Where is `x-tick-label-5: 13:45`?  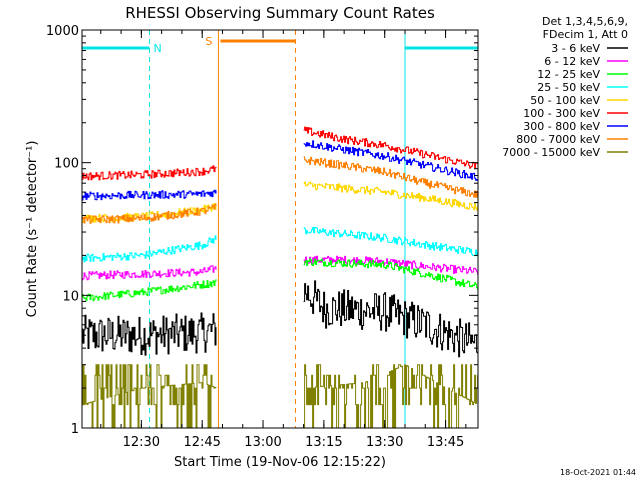
x-tick-label-5: 13:45 is located at coordinates (445, 442).